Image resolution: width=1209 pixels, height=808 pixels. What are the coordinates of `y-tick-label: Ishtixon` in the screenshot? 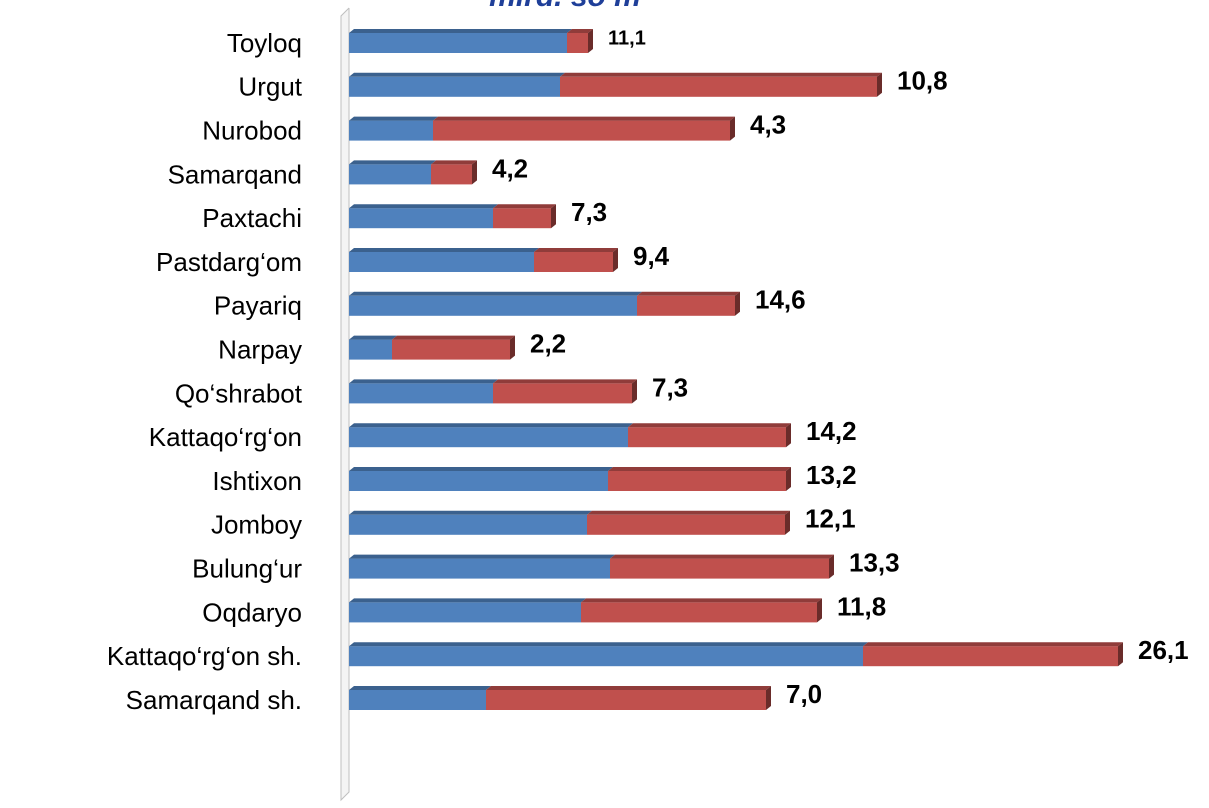 It's located at (257, 481).